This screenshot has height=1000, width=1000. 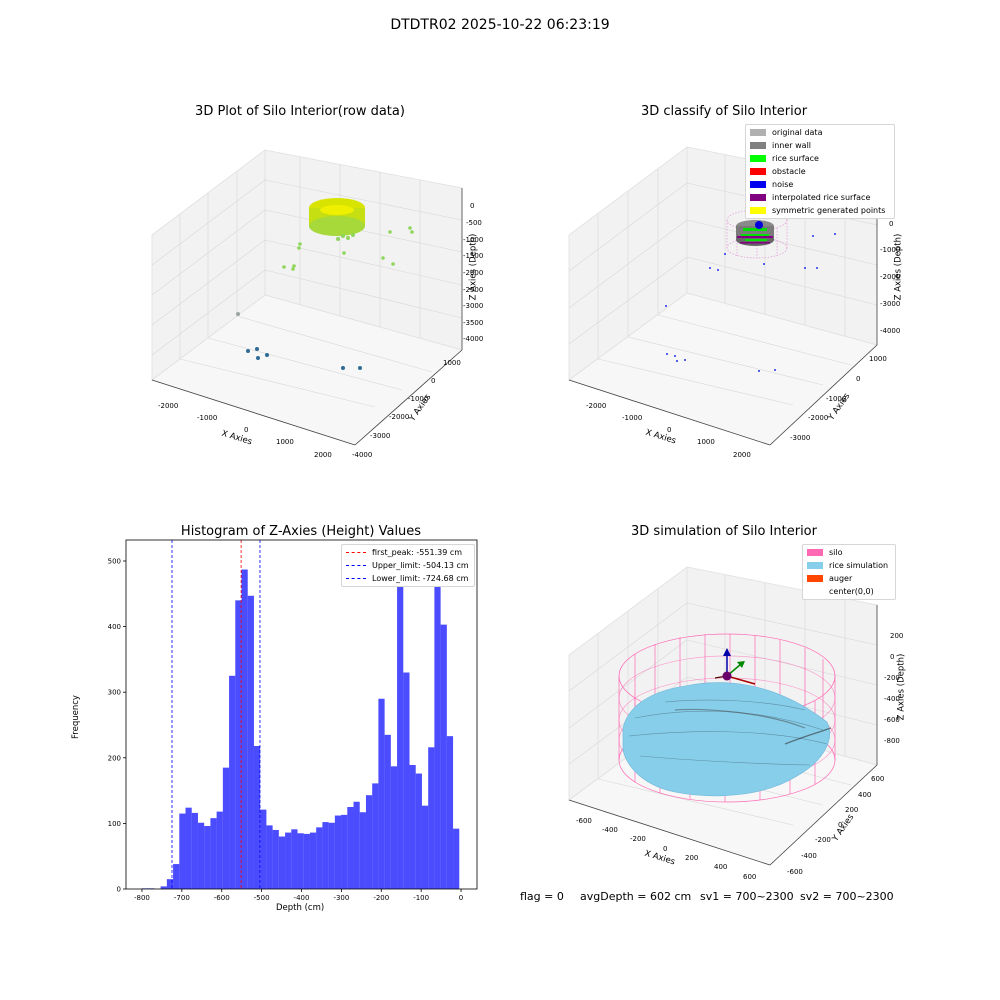 What do you see at coordinates (820, 184) in the screenshot?
I see `legend-item-noise: noise` at bounding box center [820, 184].